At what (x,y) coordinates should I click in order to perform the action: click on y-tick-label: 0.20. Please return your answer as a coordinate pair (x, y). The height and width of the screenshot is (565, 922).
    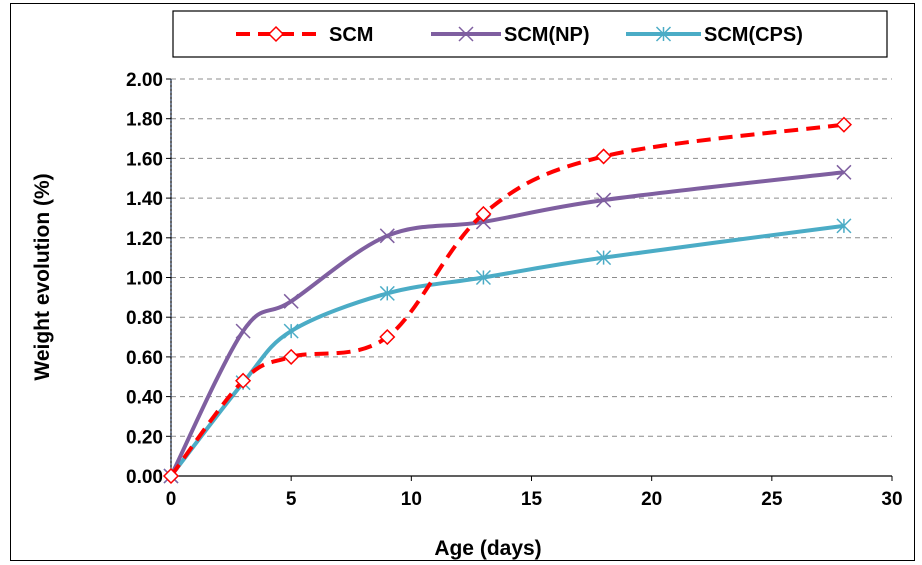
    Looking at the image, I should click on (144, 437).